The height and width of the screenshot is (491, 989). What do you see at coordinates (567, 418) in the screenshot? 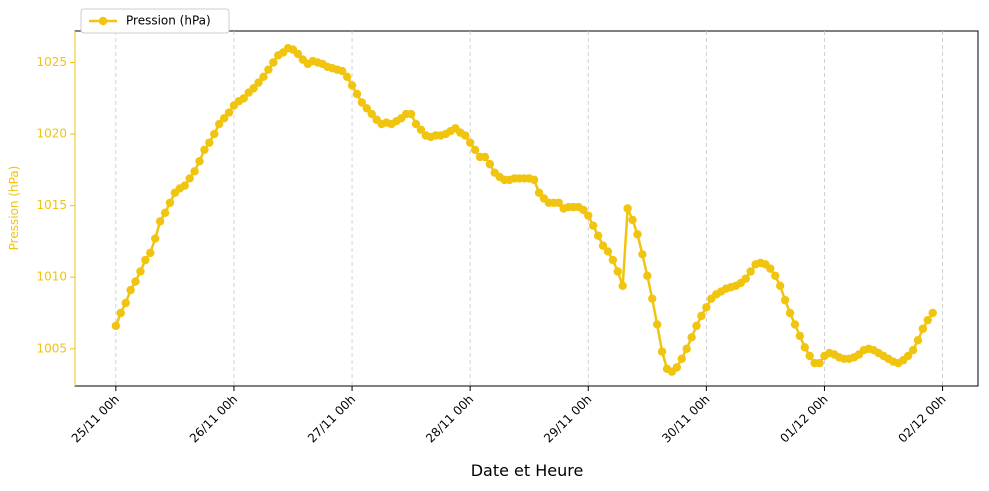
I see `x-tick-label: 29/11 00h` at bounding box center [567, 418].